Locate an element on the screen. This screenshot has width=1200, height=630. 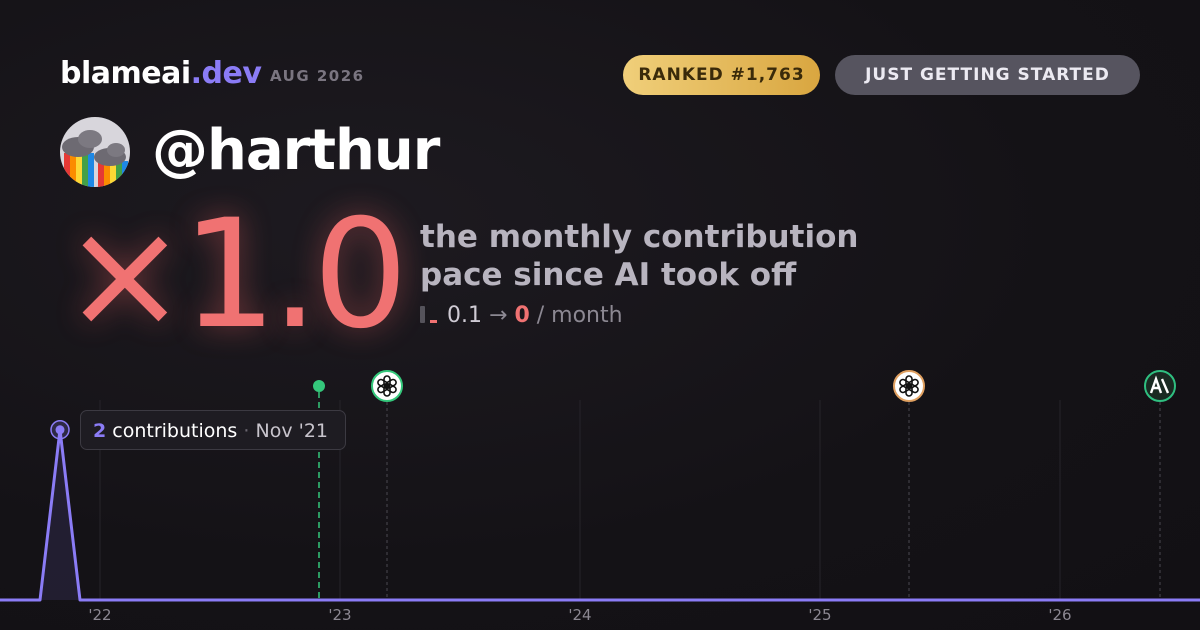
brand: blameai.dev is located at coordinates (161, 73).